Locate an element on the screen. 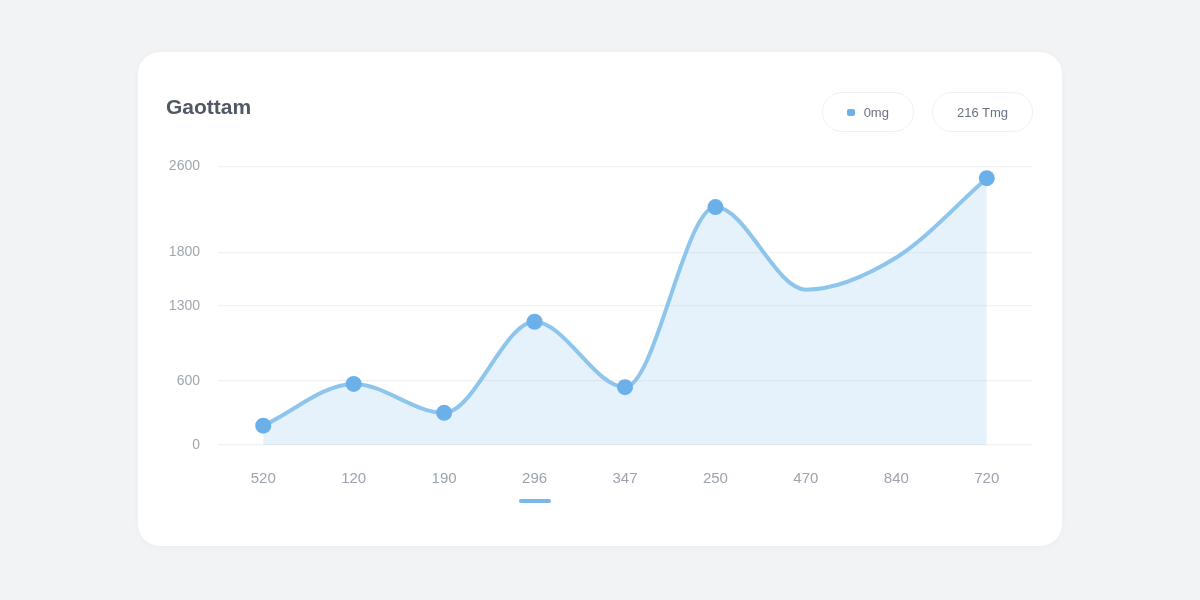  x-tick-label: 470 is located at coordinates (806, 478).